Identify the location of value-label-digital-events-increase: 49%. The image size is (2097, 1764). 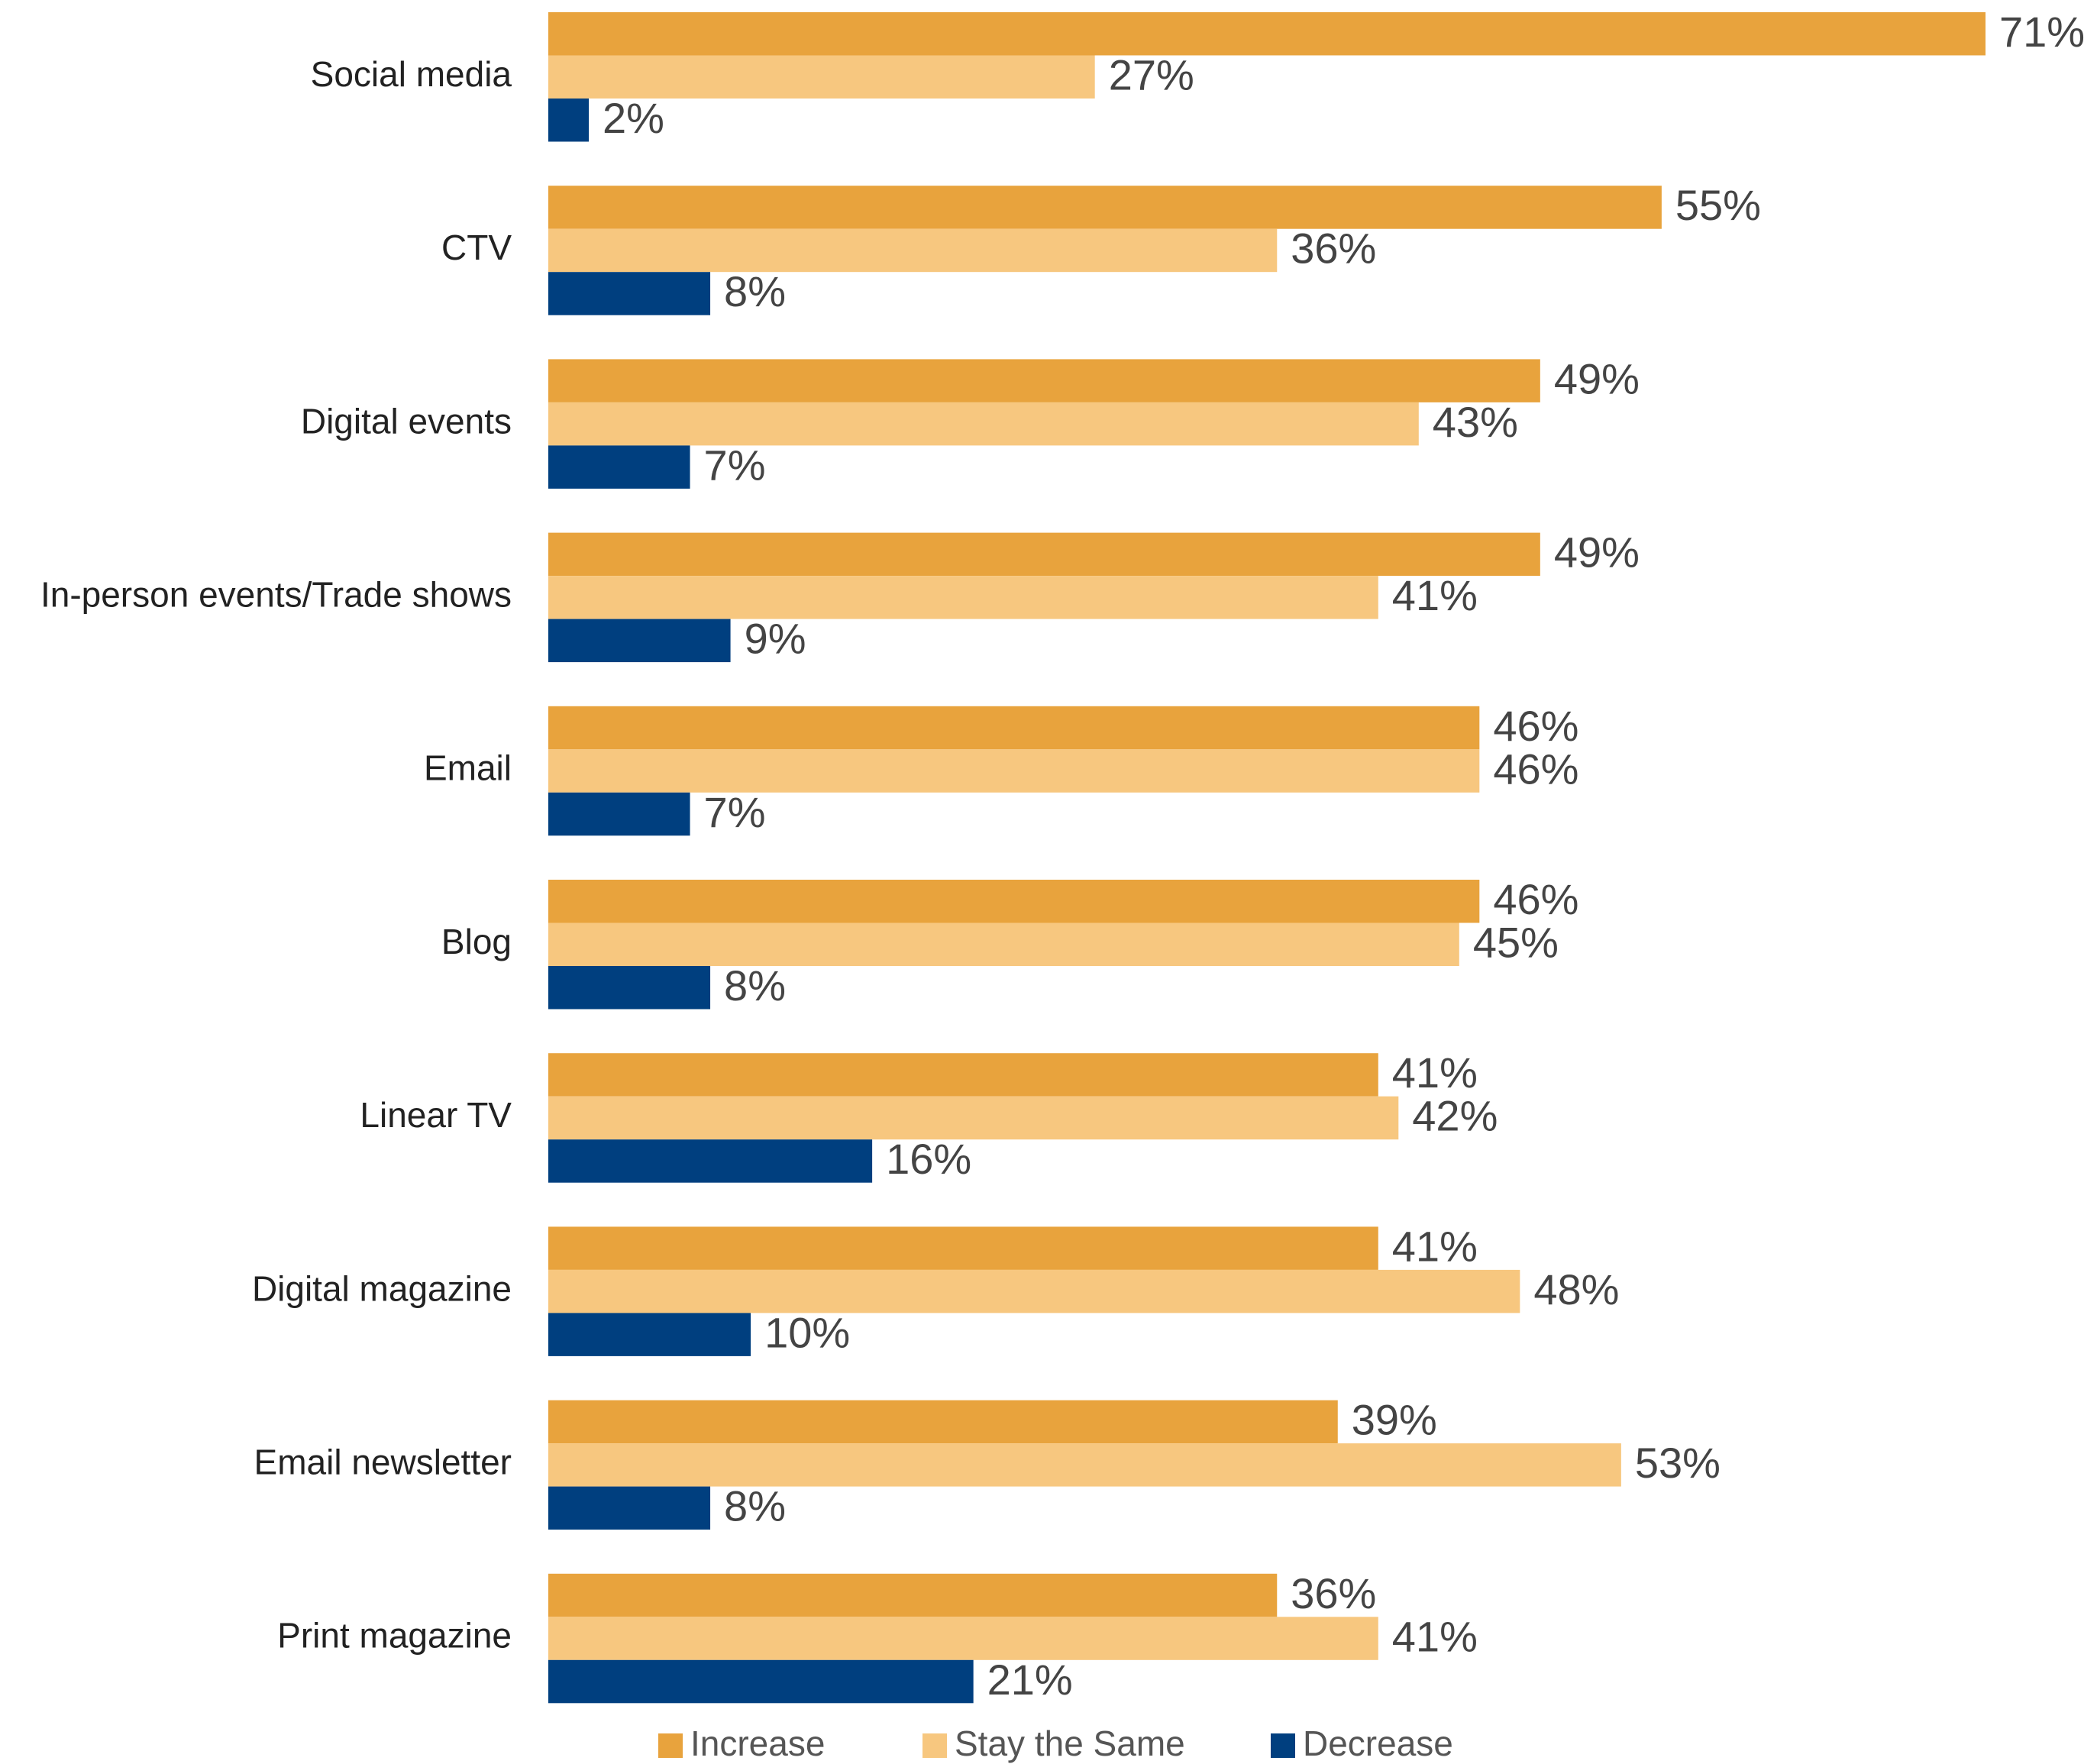
(1597, 378).